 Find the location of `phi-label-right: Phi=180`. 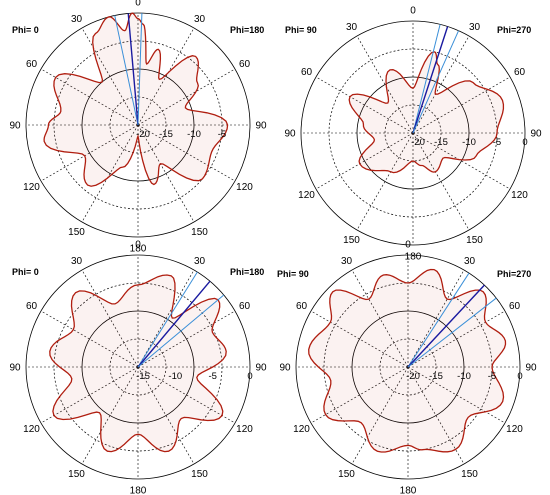

phi-label-right: Phi=180 is located at coordinates (247, 30).